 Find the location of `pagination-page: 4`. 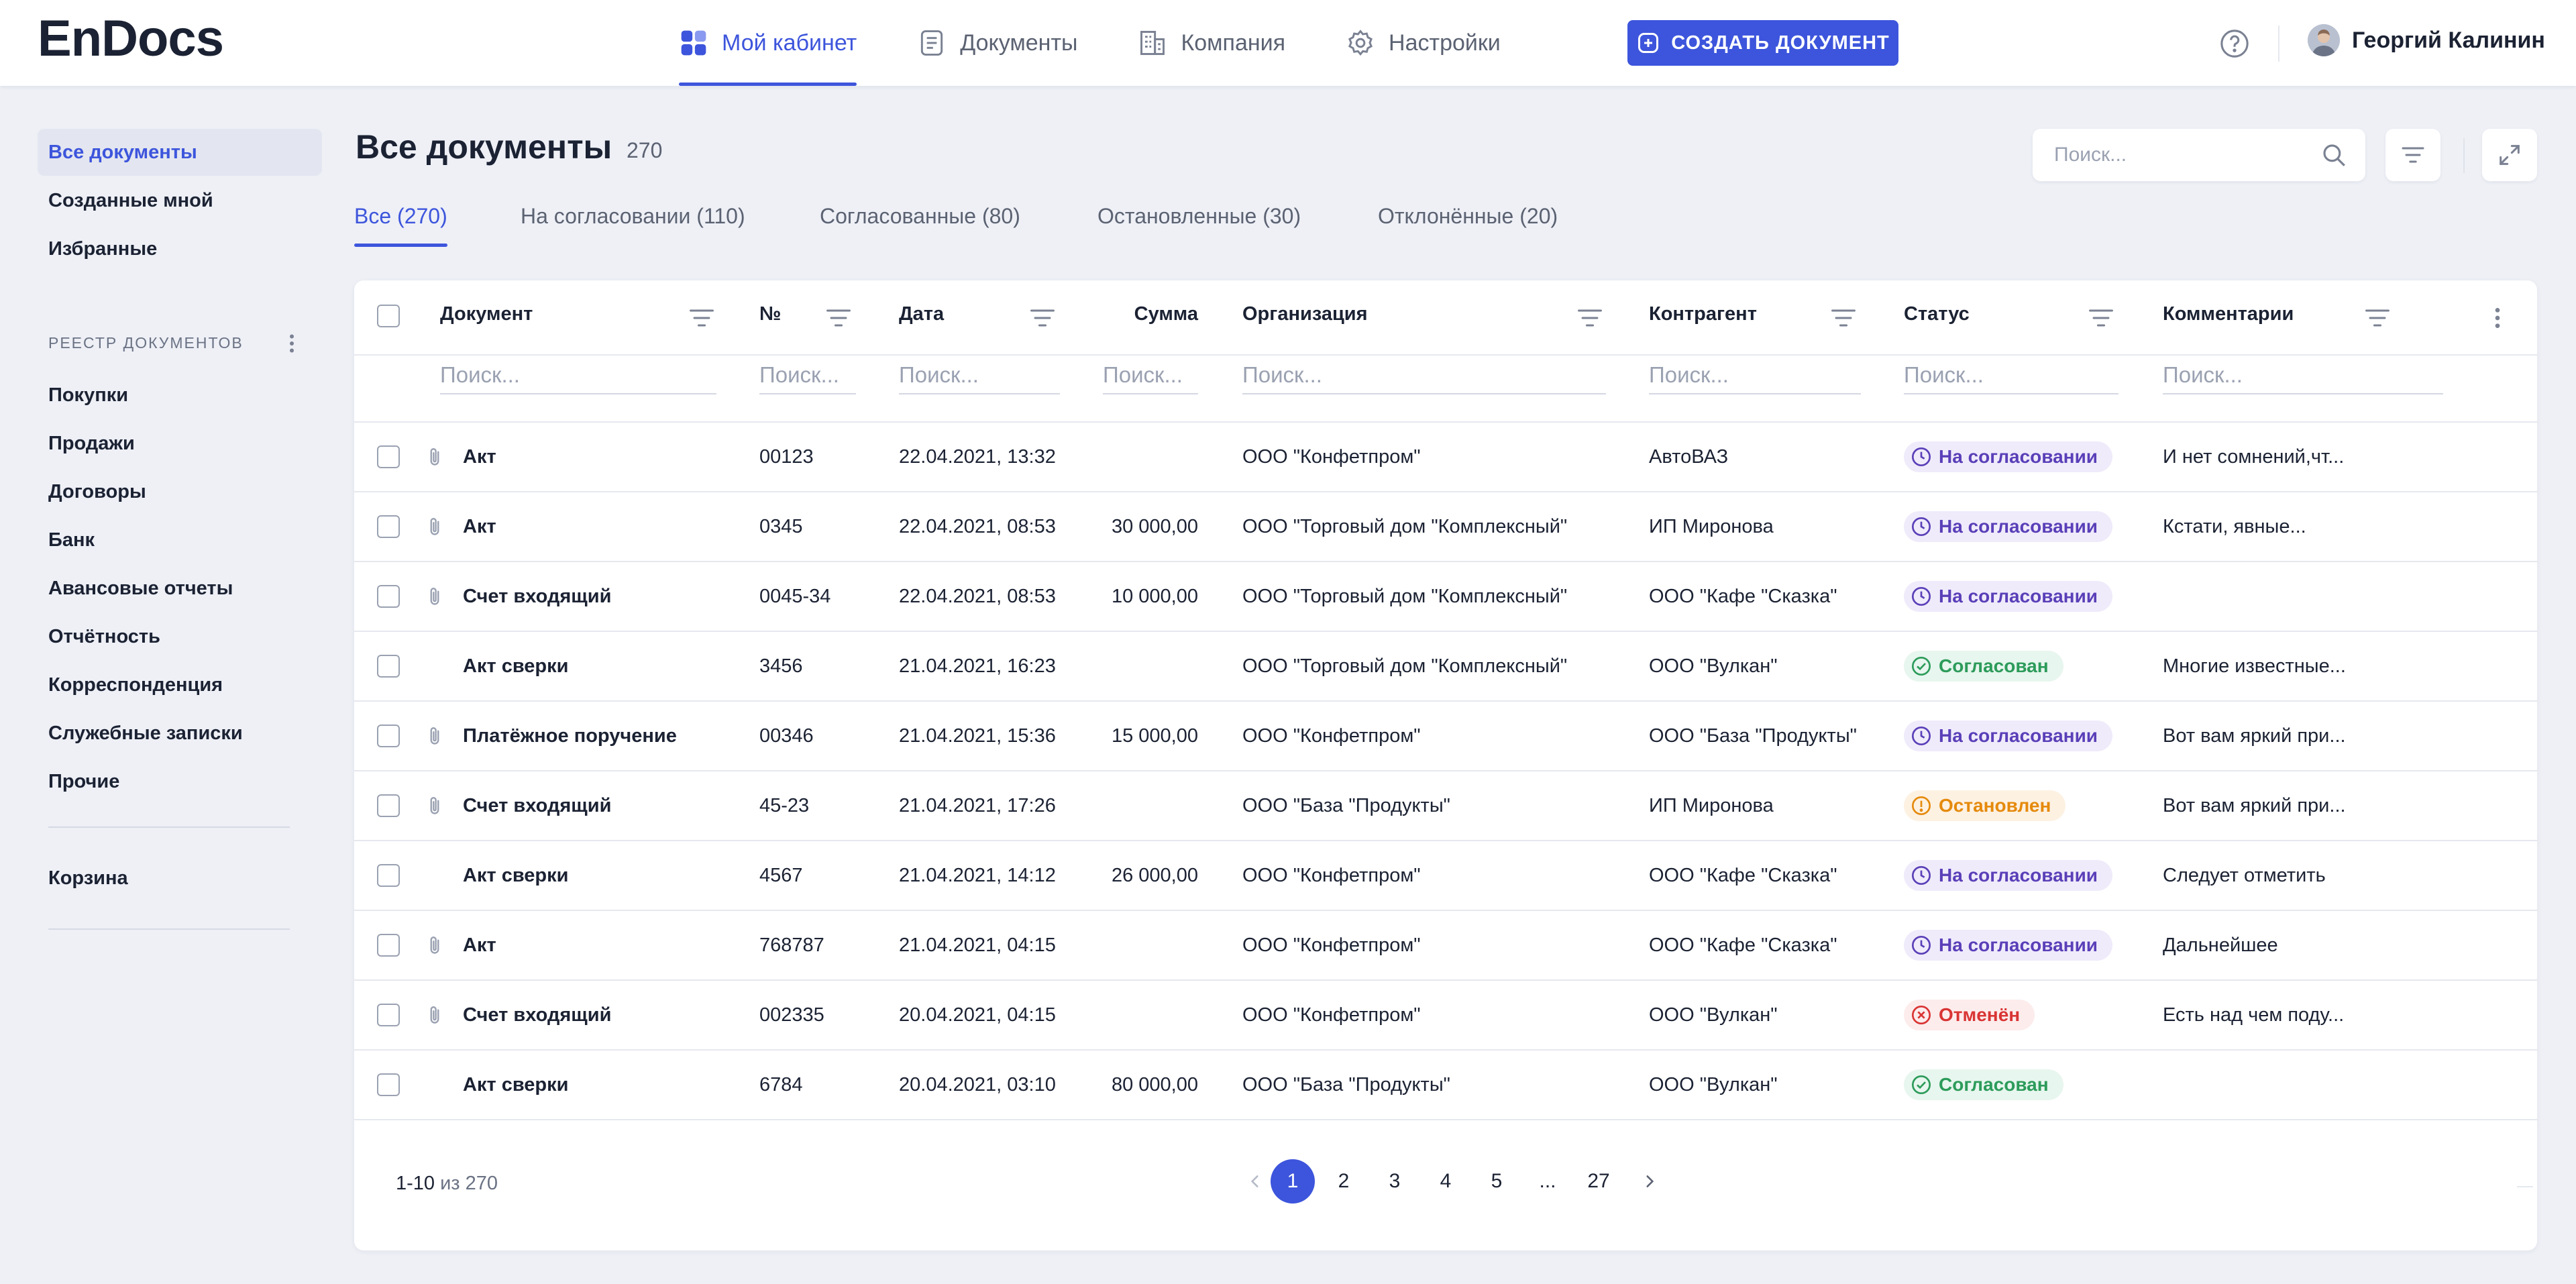

pagination-page: 4 is located at coordinates (1446, 1181).